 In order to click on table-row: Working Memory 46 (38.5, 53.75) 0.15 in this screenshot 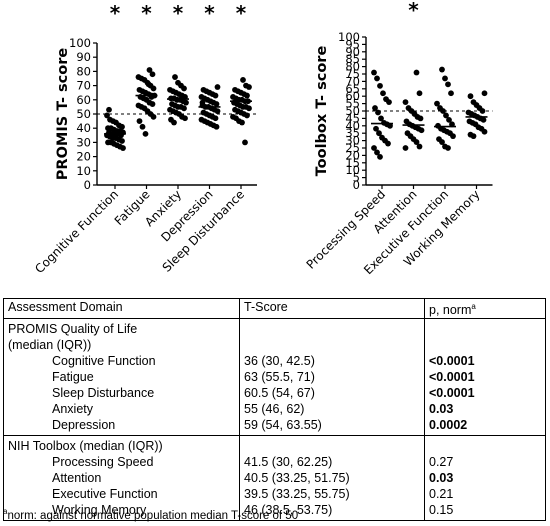, I will do `click(274, 512)`.